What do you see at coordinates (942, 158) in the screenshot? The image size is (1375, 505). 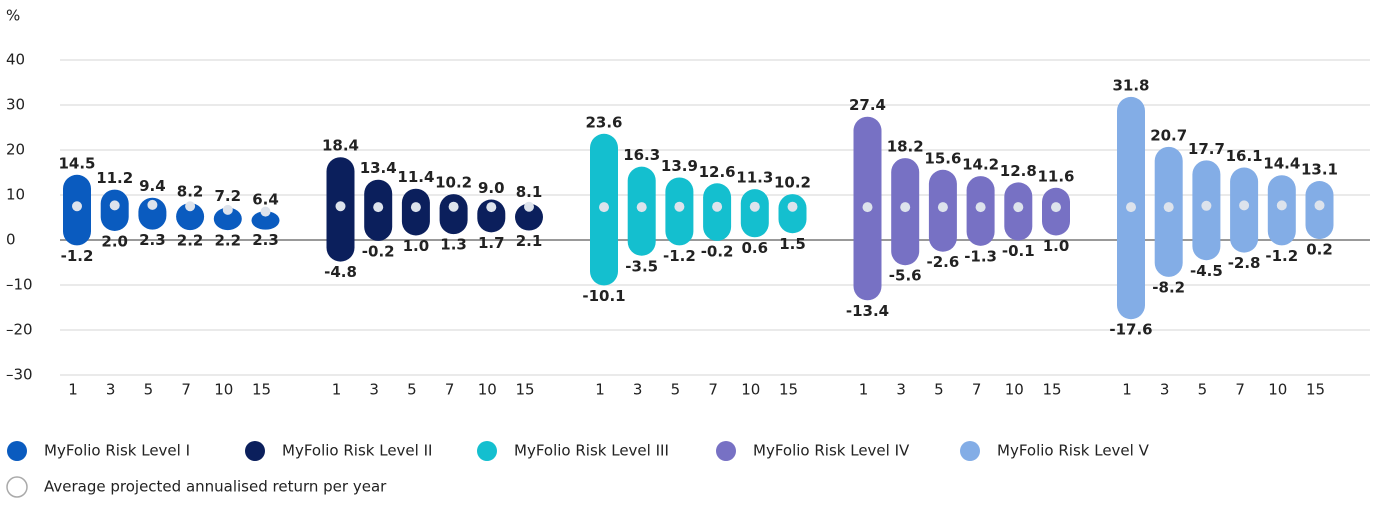 I see `high-label: 15.6` at bounding box center [942, 158].